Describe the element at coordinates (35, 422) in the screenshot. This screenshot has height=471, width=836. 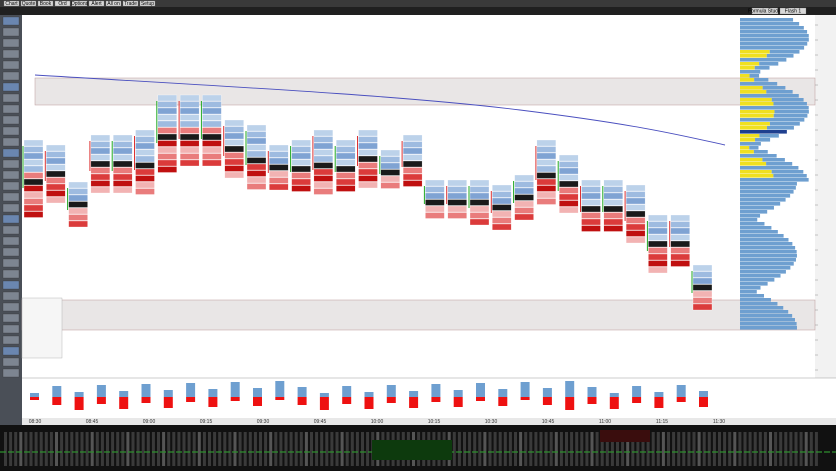
I see `time-label: 08:30` at that location.